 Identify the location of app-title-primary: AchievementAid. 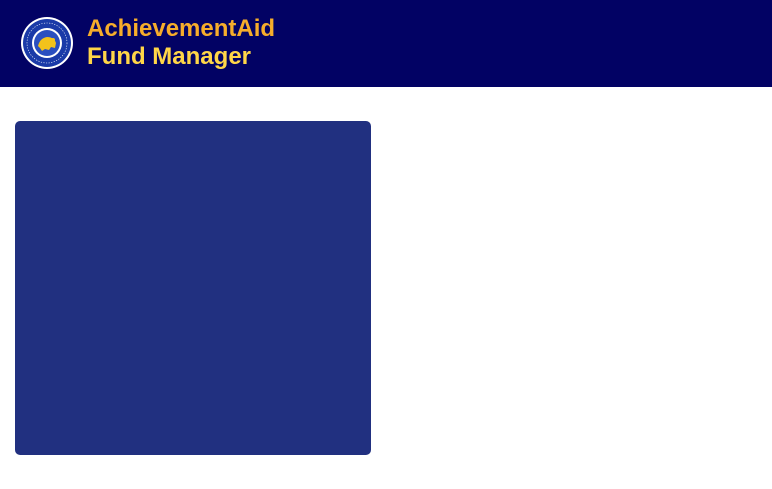
(181, 28).